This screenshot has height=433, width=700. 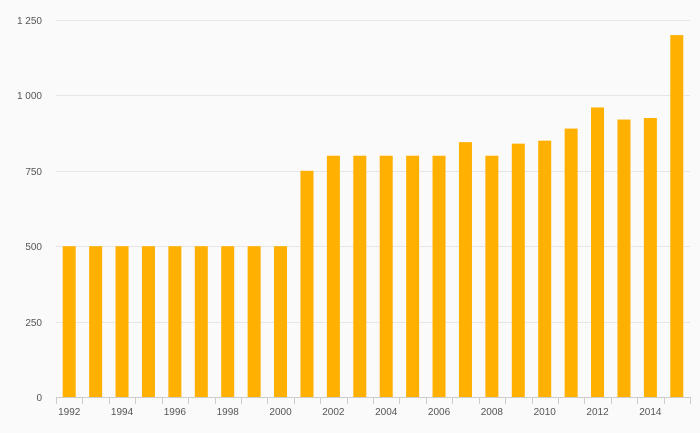 What do you see at coordinates (280, 412) in the screenshot?
I see `x-tick-label: 2000` at bounding box center [280, 412].